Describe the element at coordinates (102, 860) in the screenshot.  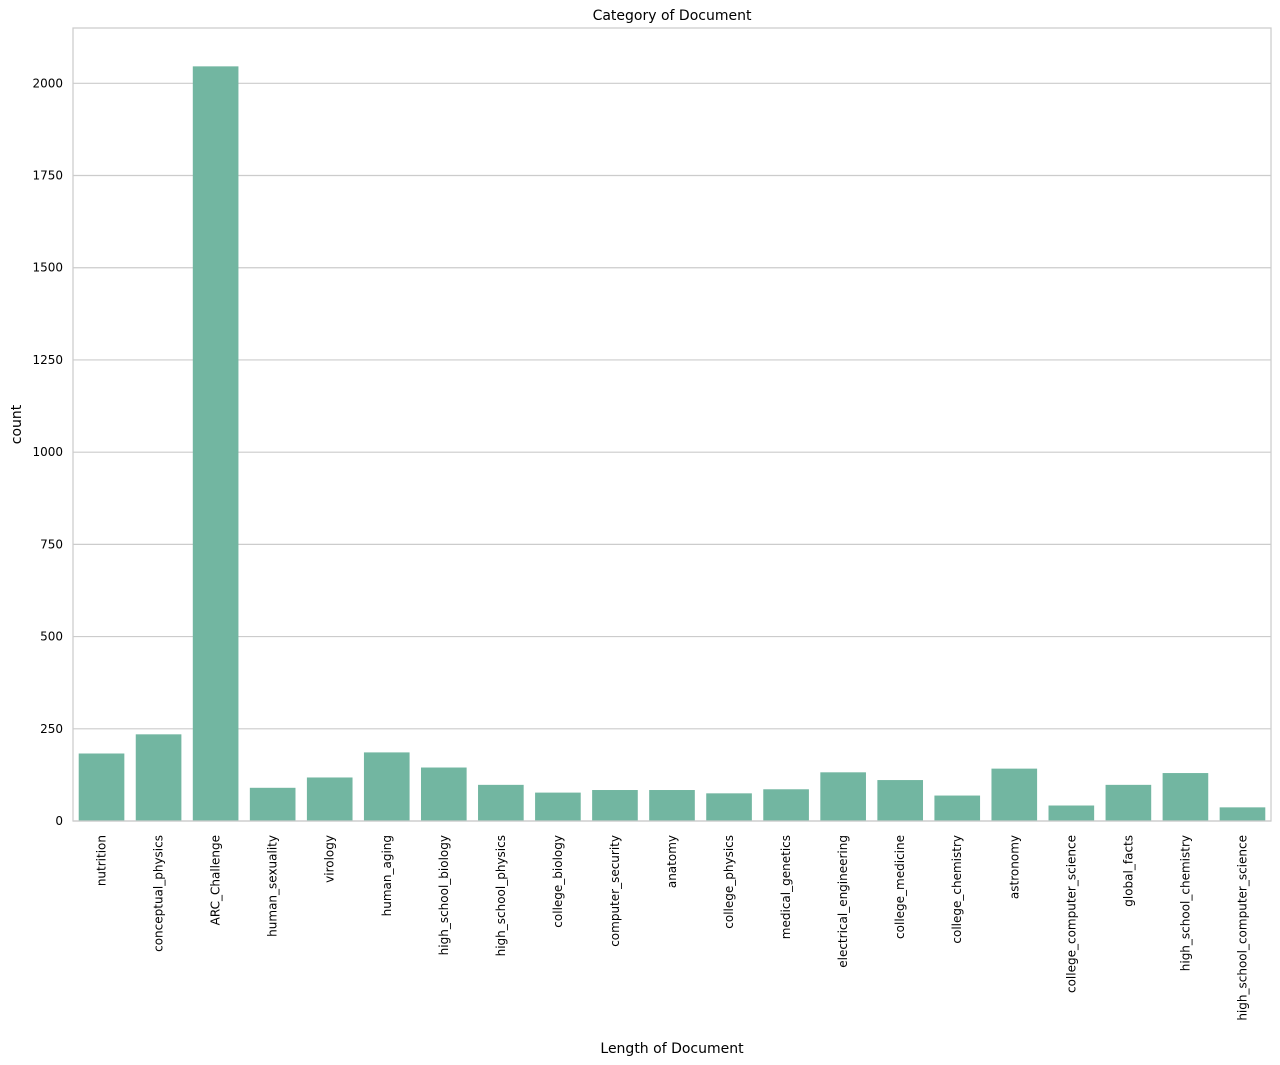
I see `x-tick-label: nutrition` at that location.